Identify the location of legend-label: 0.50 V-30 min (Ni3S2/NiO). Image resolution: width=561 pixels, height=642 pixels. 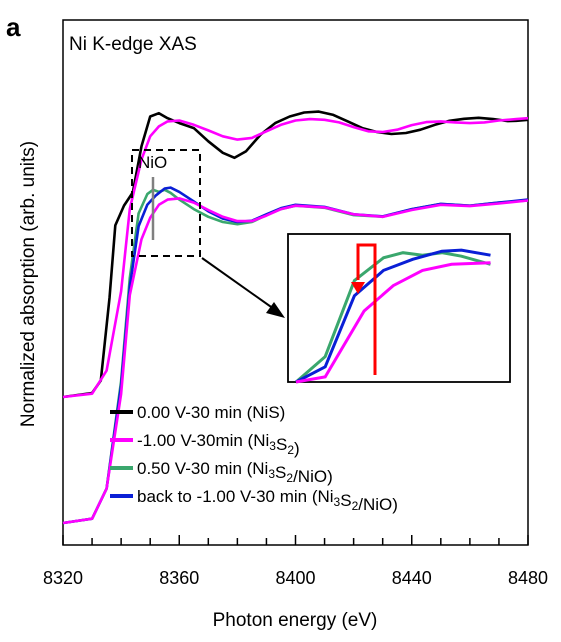
(235, 472).